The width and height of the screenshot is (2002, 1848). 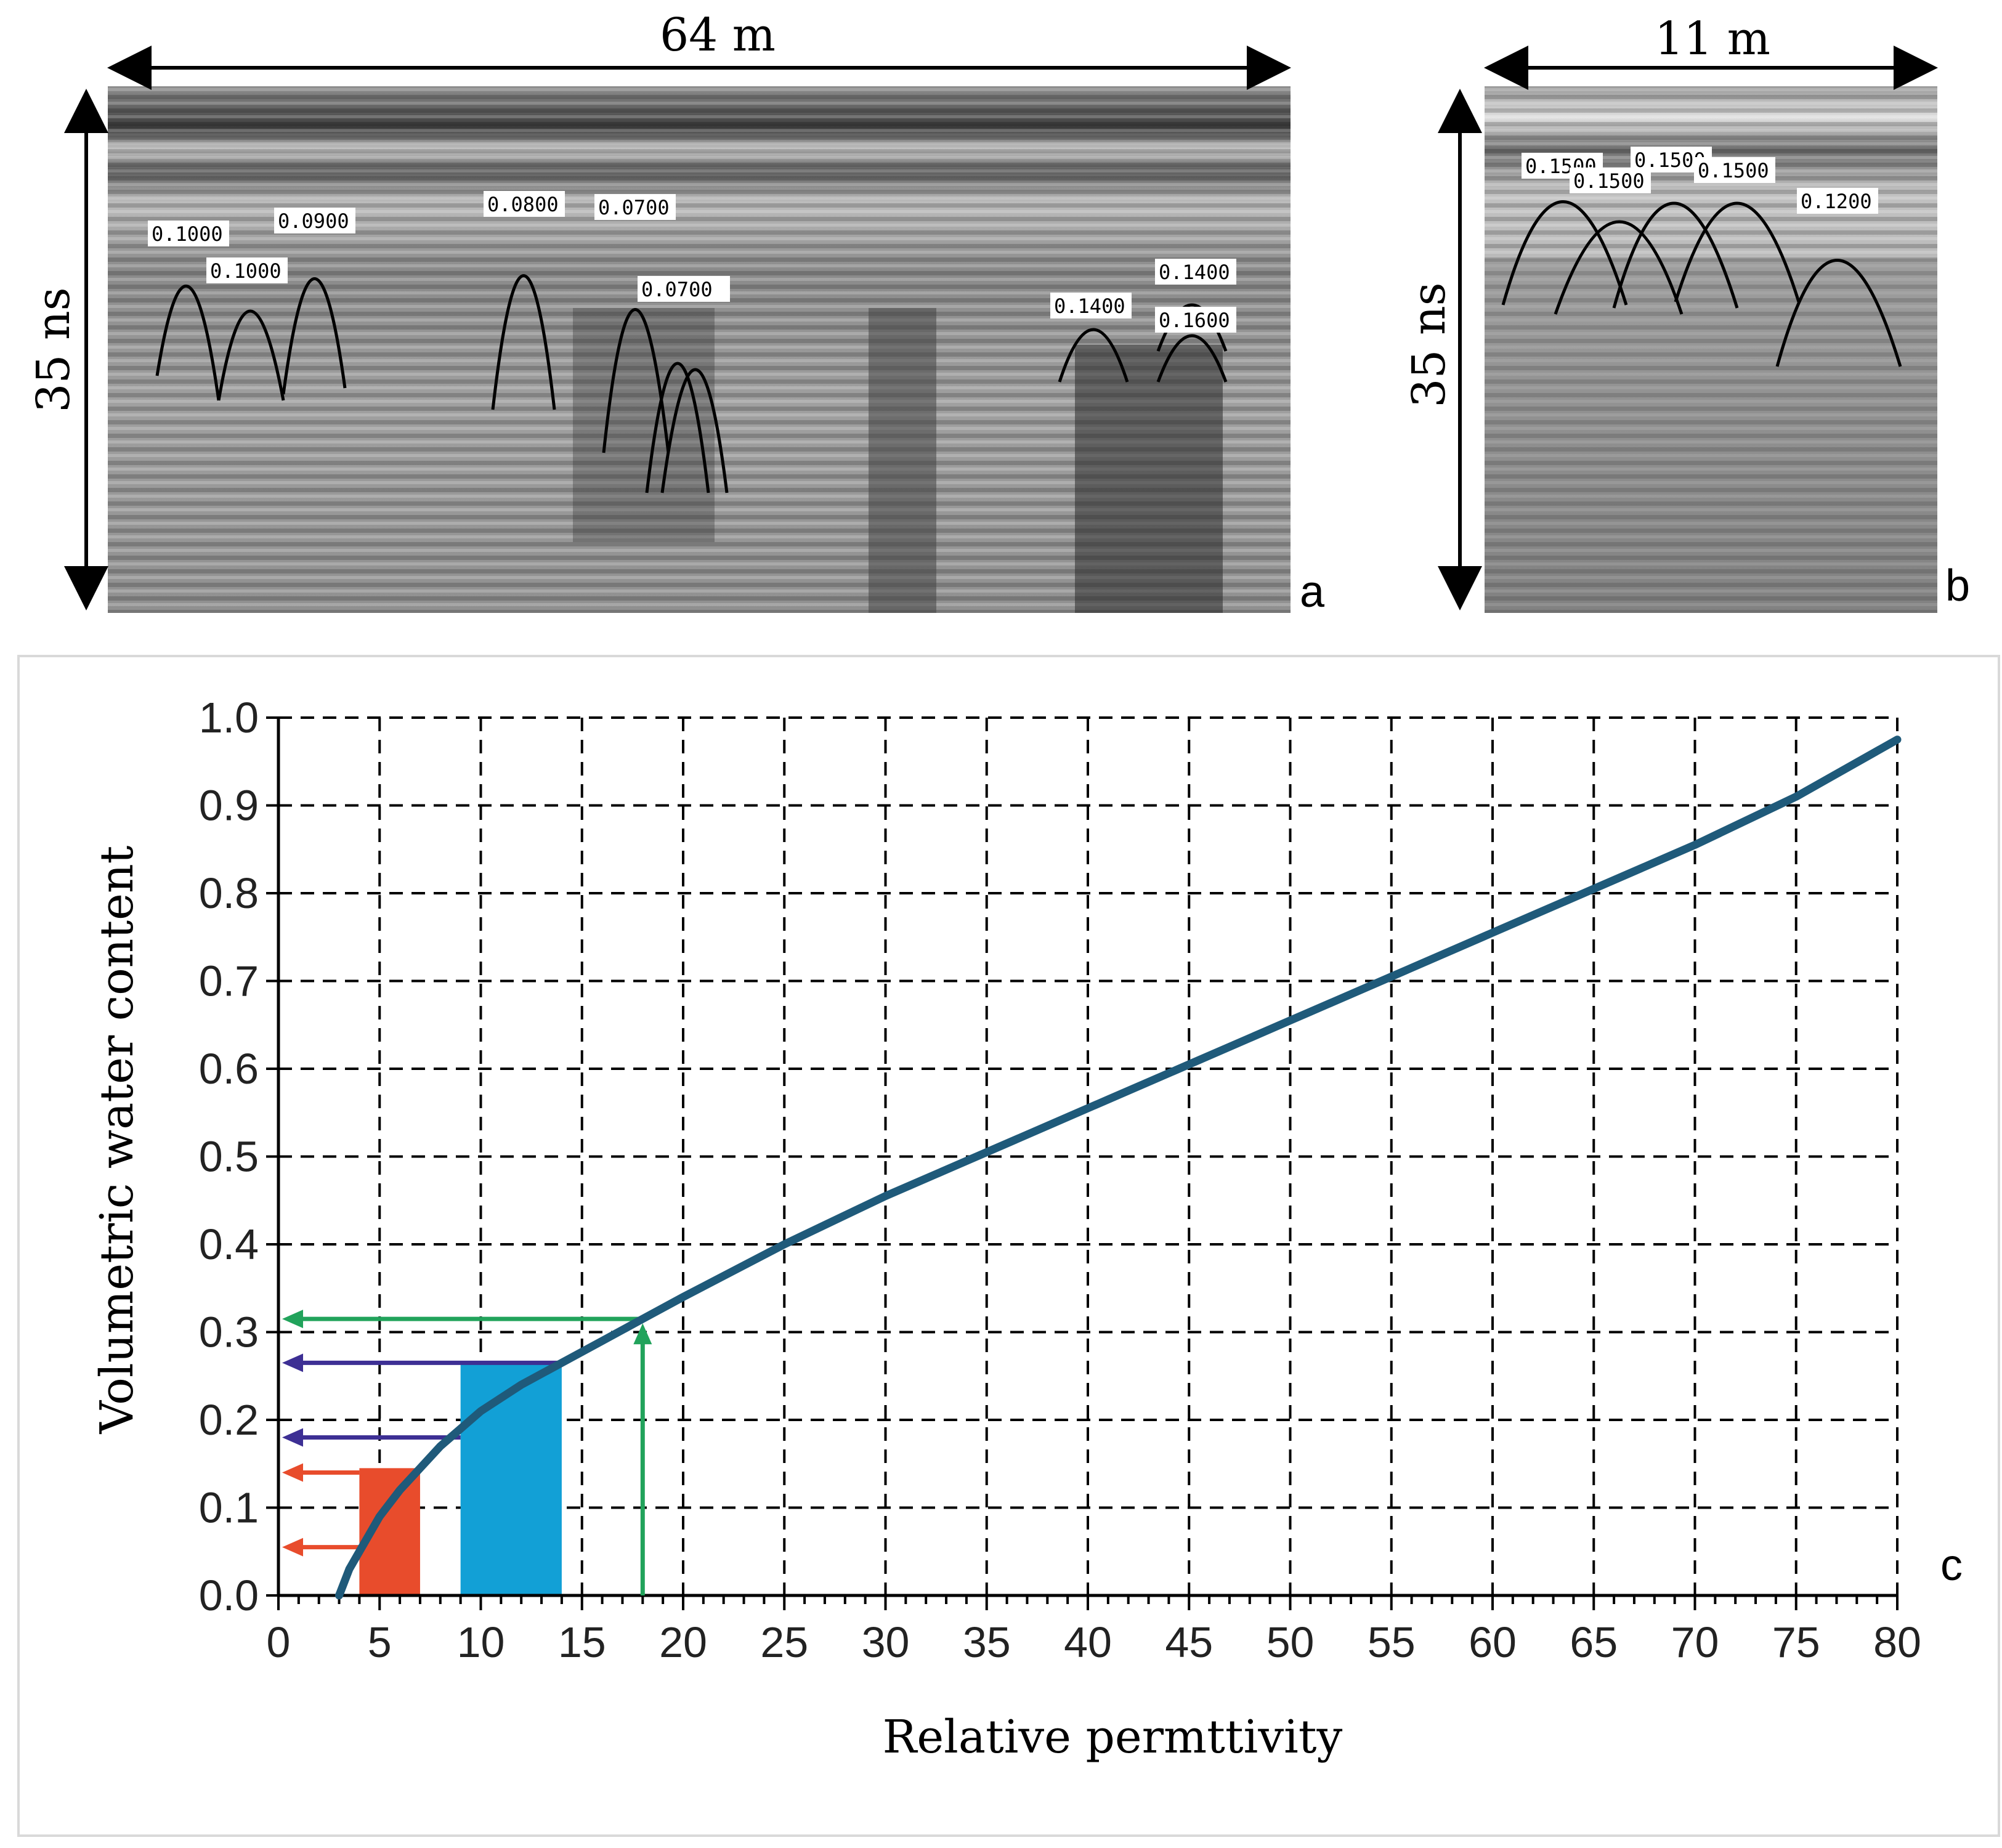 I want to click on y-tick-label: 0.9, so click(x=229, y=806).